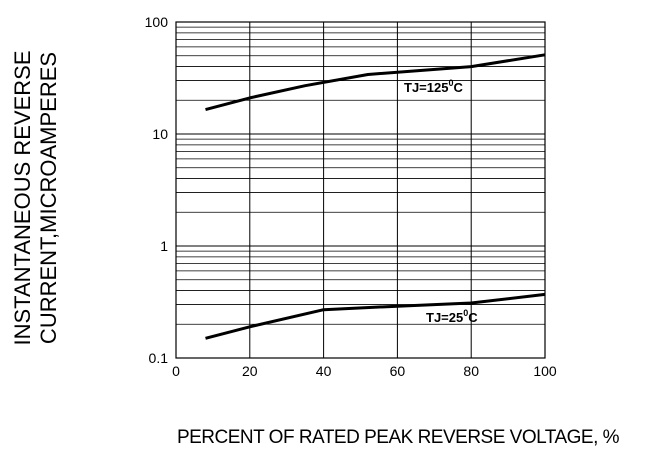 The image size is (669, 457). Describe the element at coordinates (398, 437) in the screenshot. I see `x-axis-label: PERCENT OF RATED PEAK REVERSE VOLTAGE, %` at that location.